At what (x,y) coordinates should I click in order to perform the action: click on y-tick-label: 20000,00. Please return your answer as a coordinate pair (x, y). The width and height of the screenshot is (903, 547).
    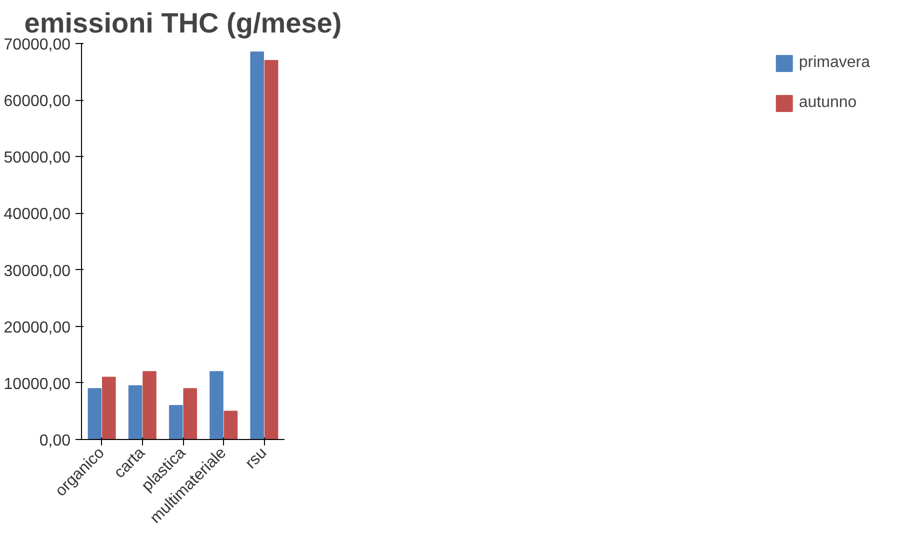
    Looking at the image, I should click on (37, 327).